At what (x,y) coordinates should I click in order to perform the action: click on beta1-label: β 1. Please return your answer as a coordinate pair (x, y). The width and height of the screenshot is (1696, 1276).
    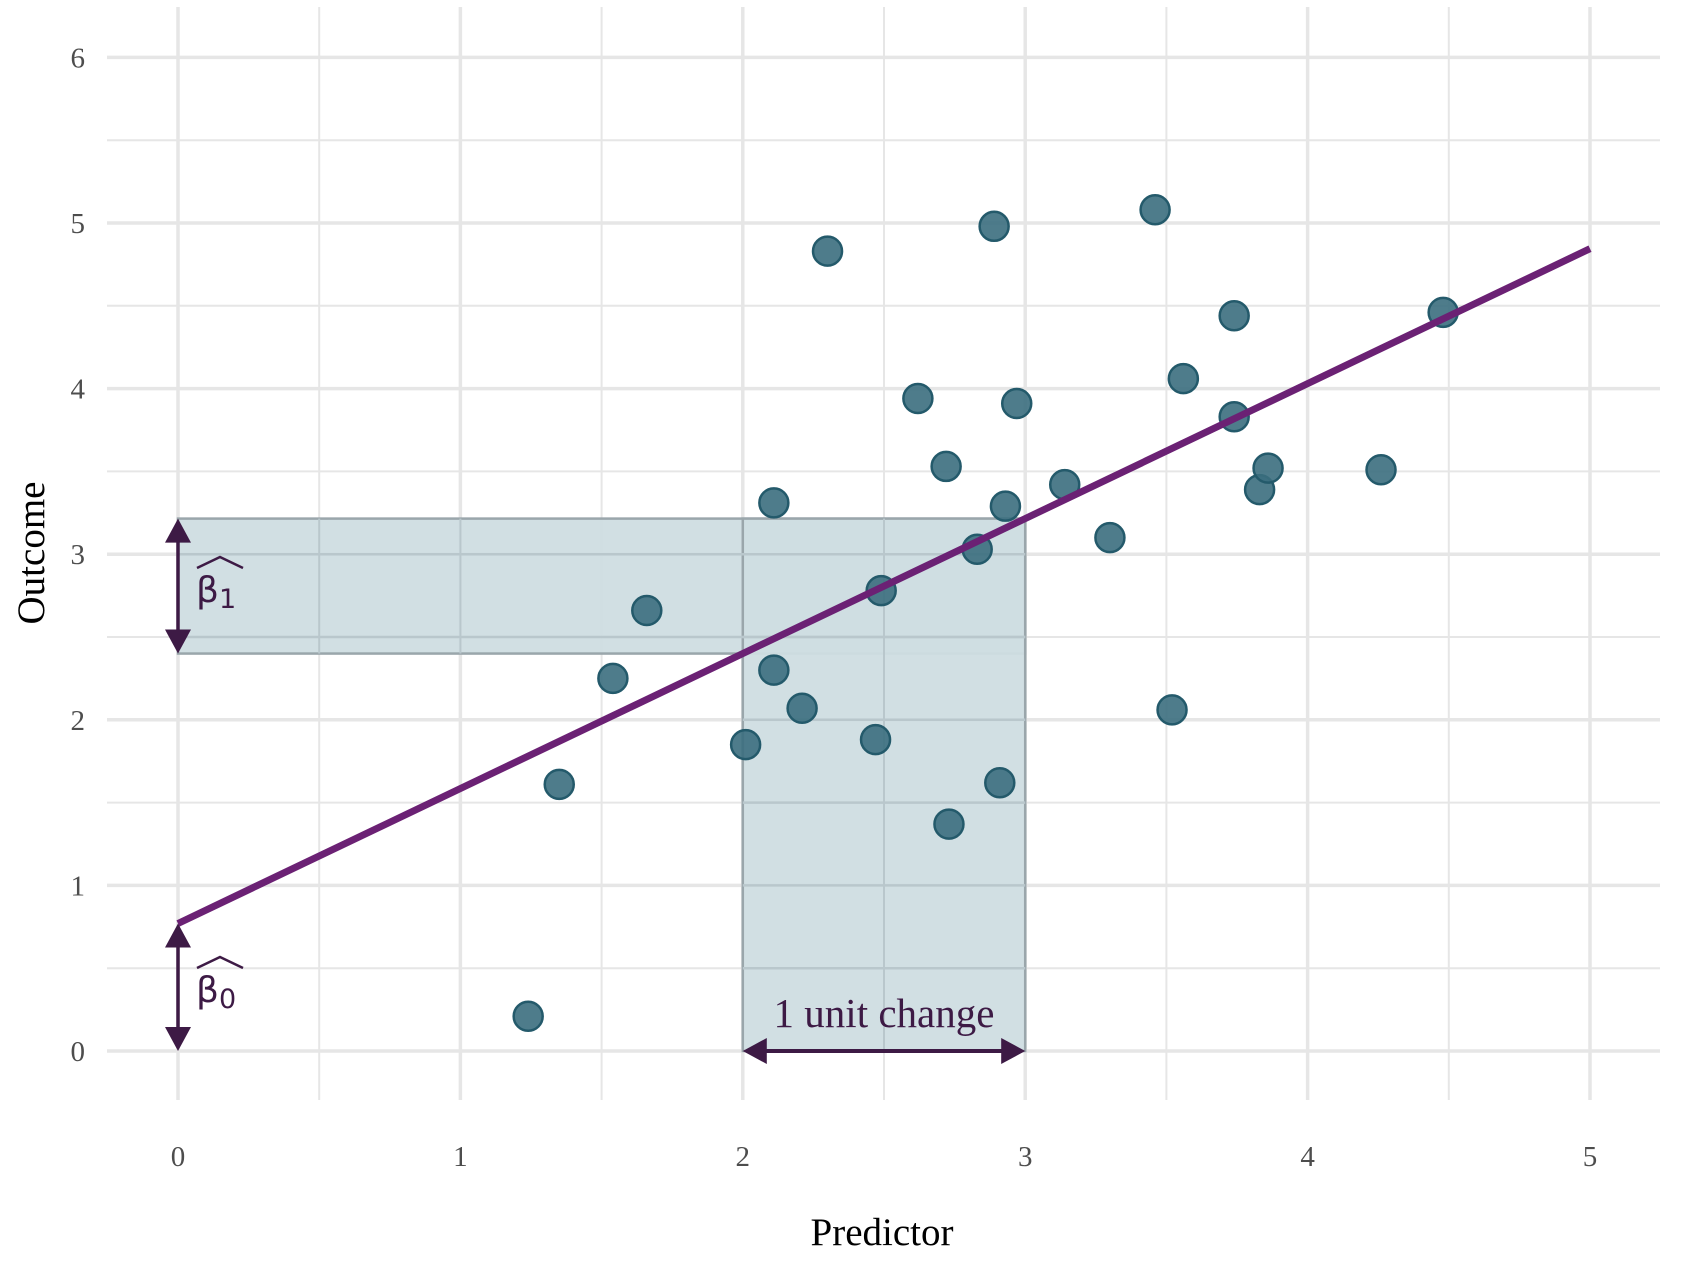
    Looking at the image, I should click on (220, 585).